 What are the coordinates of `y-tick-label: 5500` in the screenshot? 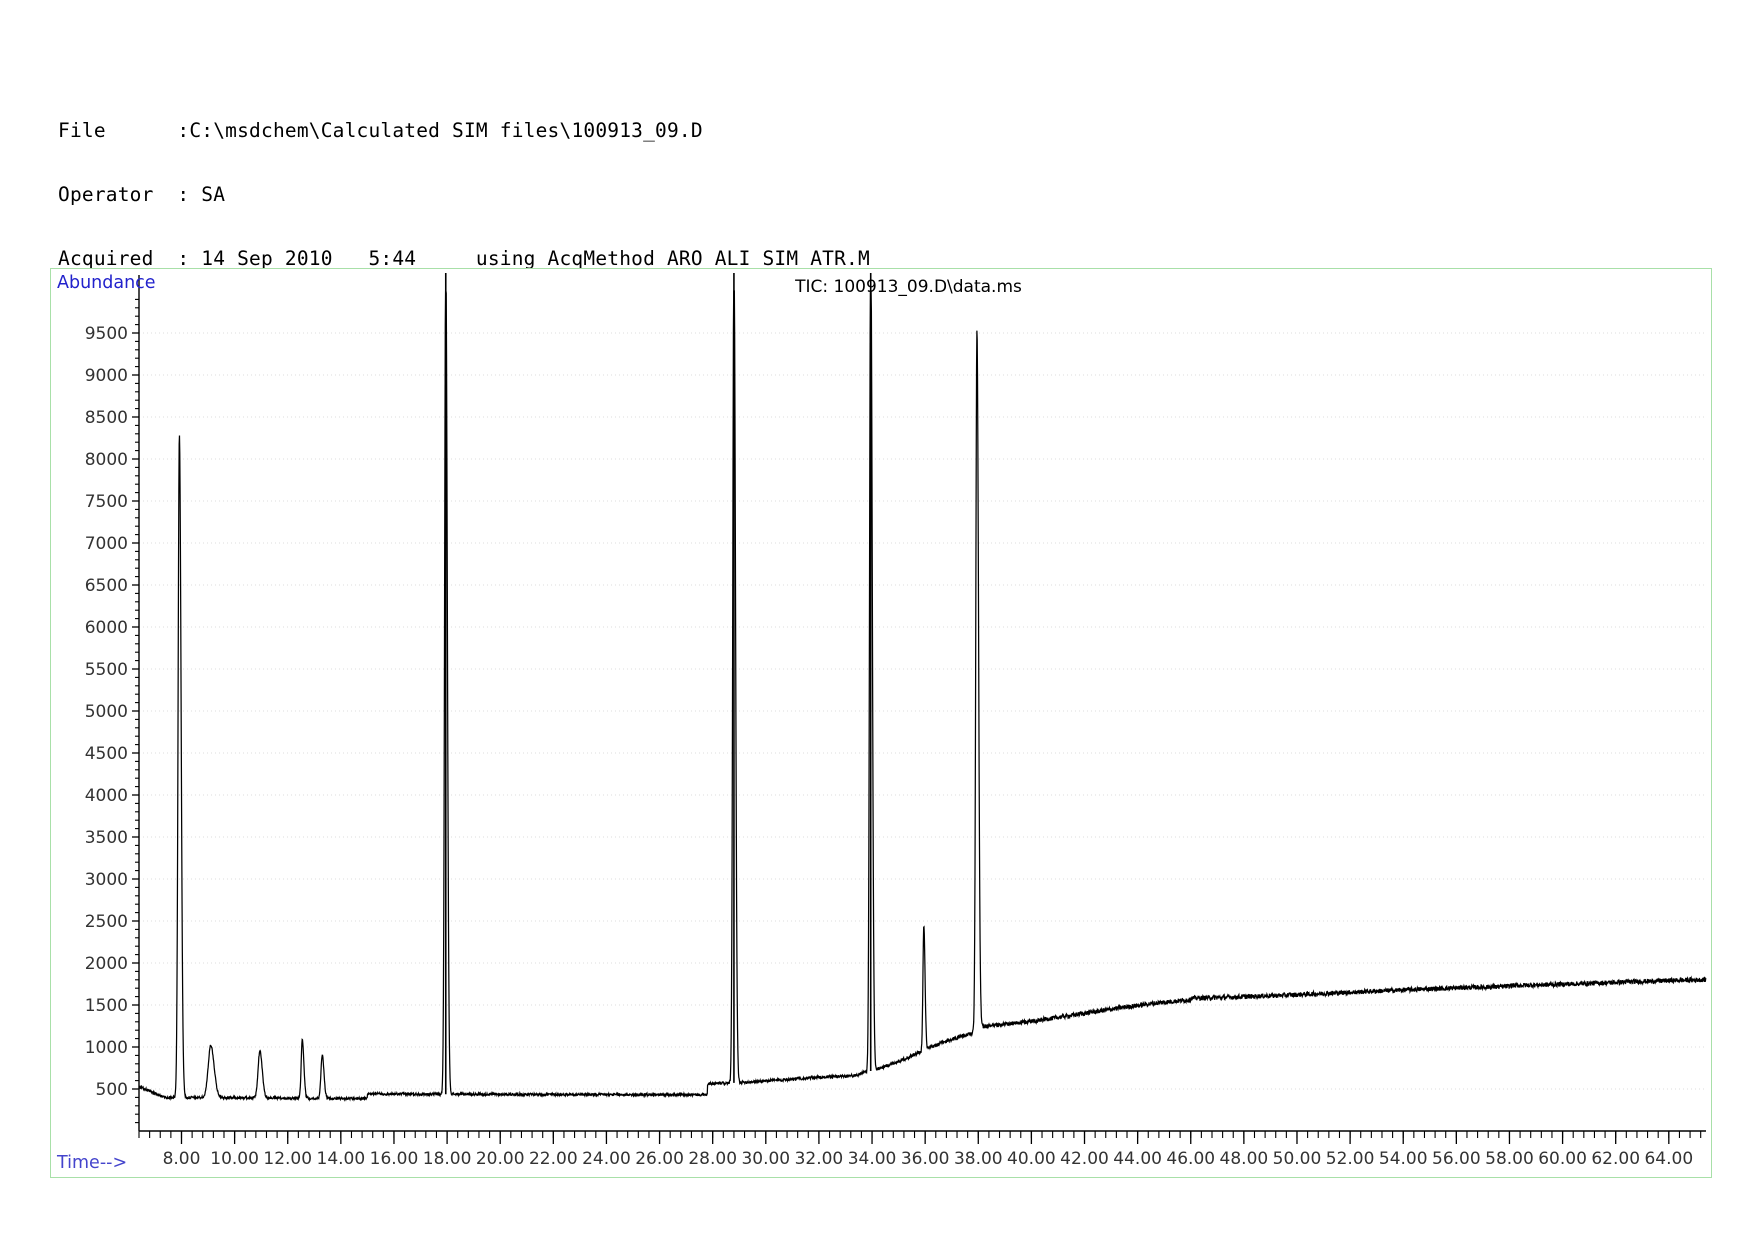 It's located at (106, 670).